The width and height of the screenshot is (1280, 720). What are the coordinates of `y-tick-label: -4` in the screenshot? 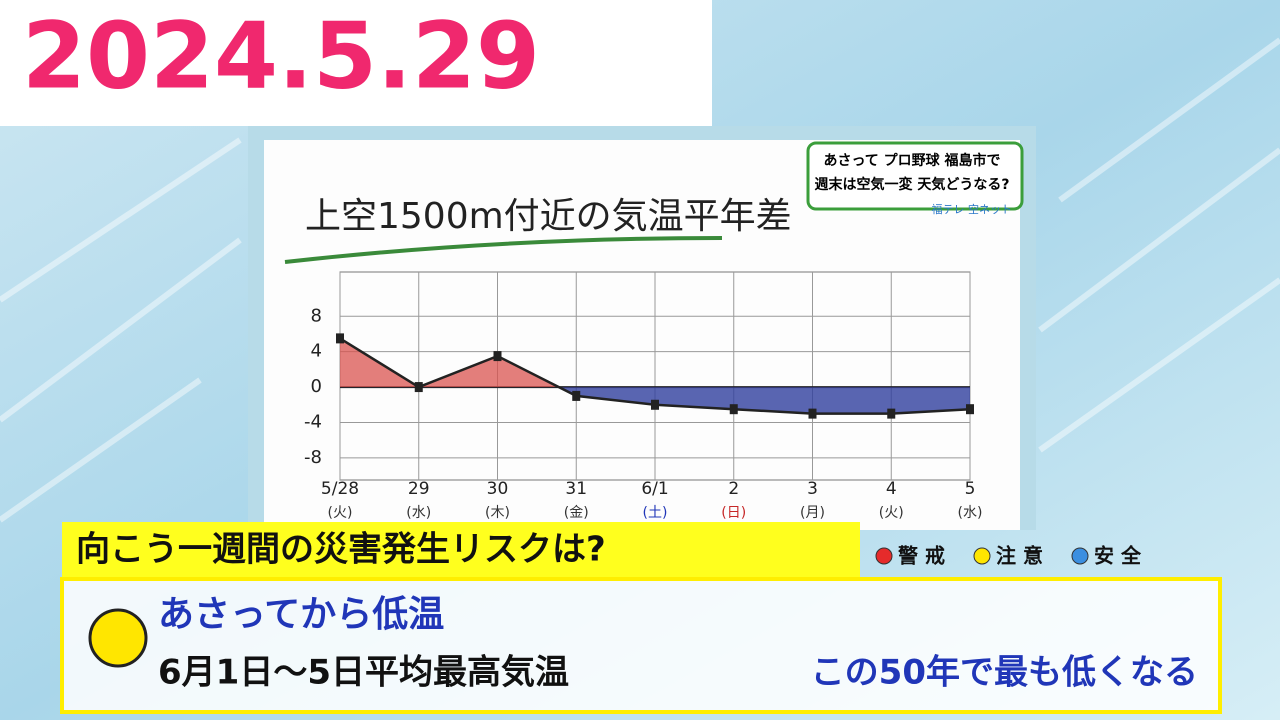 It's located at (313, 421).